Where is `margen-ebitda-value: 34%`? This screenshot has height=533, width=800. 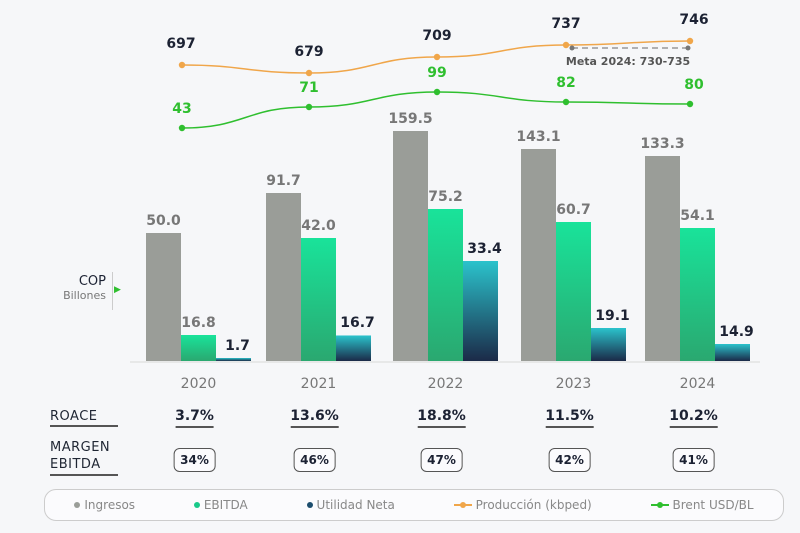
margen-ebitda-value: 34% is located at coordinates (194, 460).